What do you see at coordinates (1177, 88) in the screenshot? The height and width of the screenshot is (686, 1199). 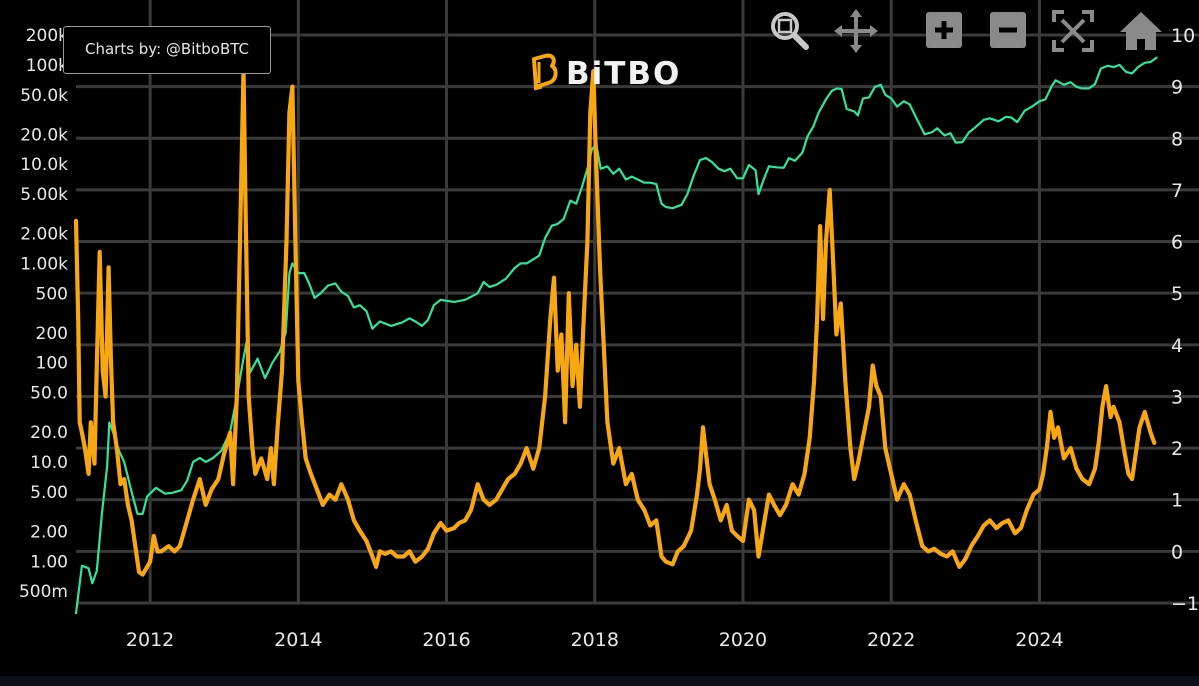 I see `y-right-tick-label: 9` at bounding box center [1177, 88].